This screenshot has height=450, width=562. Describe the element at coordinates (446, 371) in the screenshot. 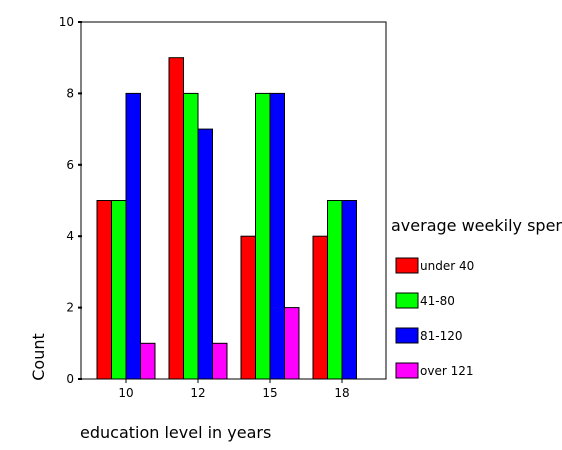

I see `legend-label-over-121: over 121` at that location.